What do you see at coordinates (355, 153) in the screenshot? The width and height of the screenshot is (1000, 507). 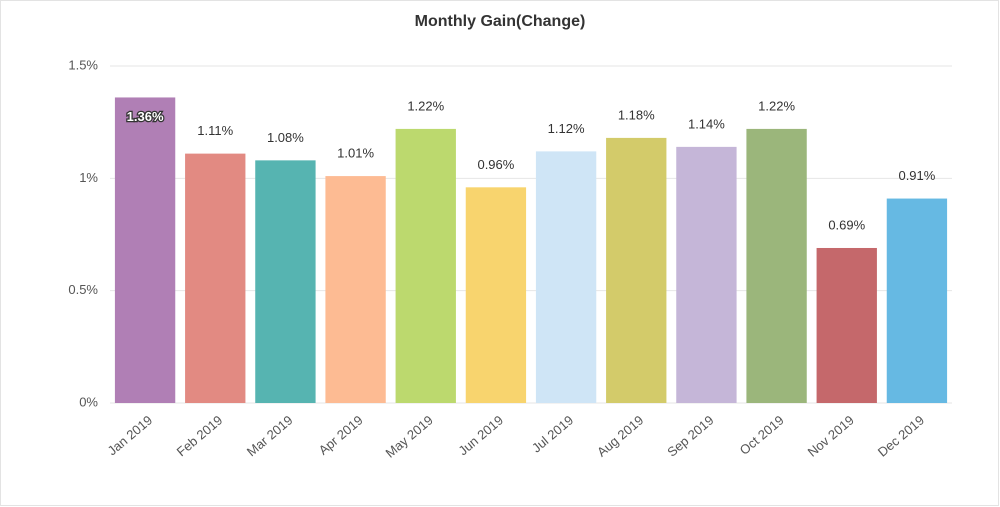 I see `value-label: 1.01%` at bounding box center [355, 153].